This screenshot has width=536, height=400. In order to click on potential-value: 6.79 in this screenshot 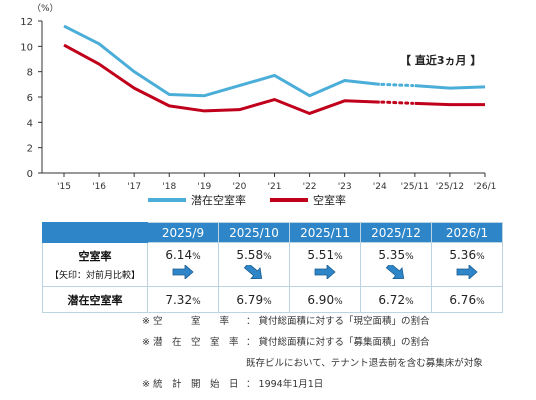, I will do `click(250, 299)`.